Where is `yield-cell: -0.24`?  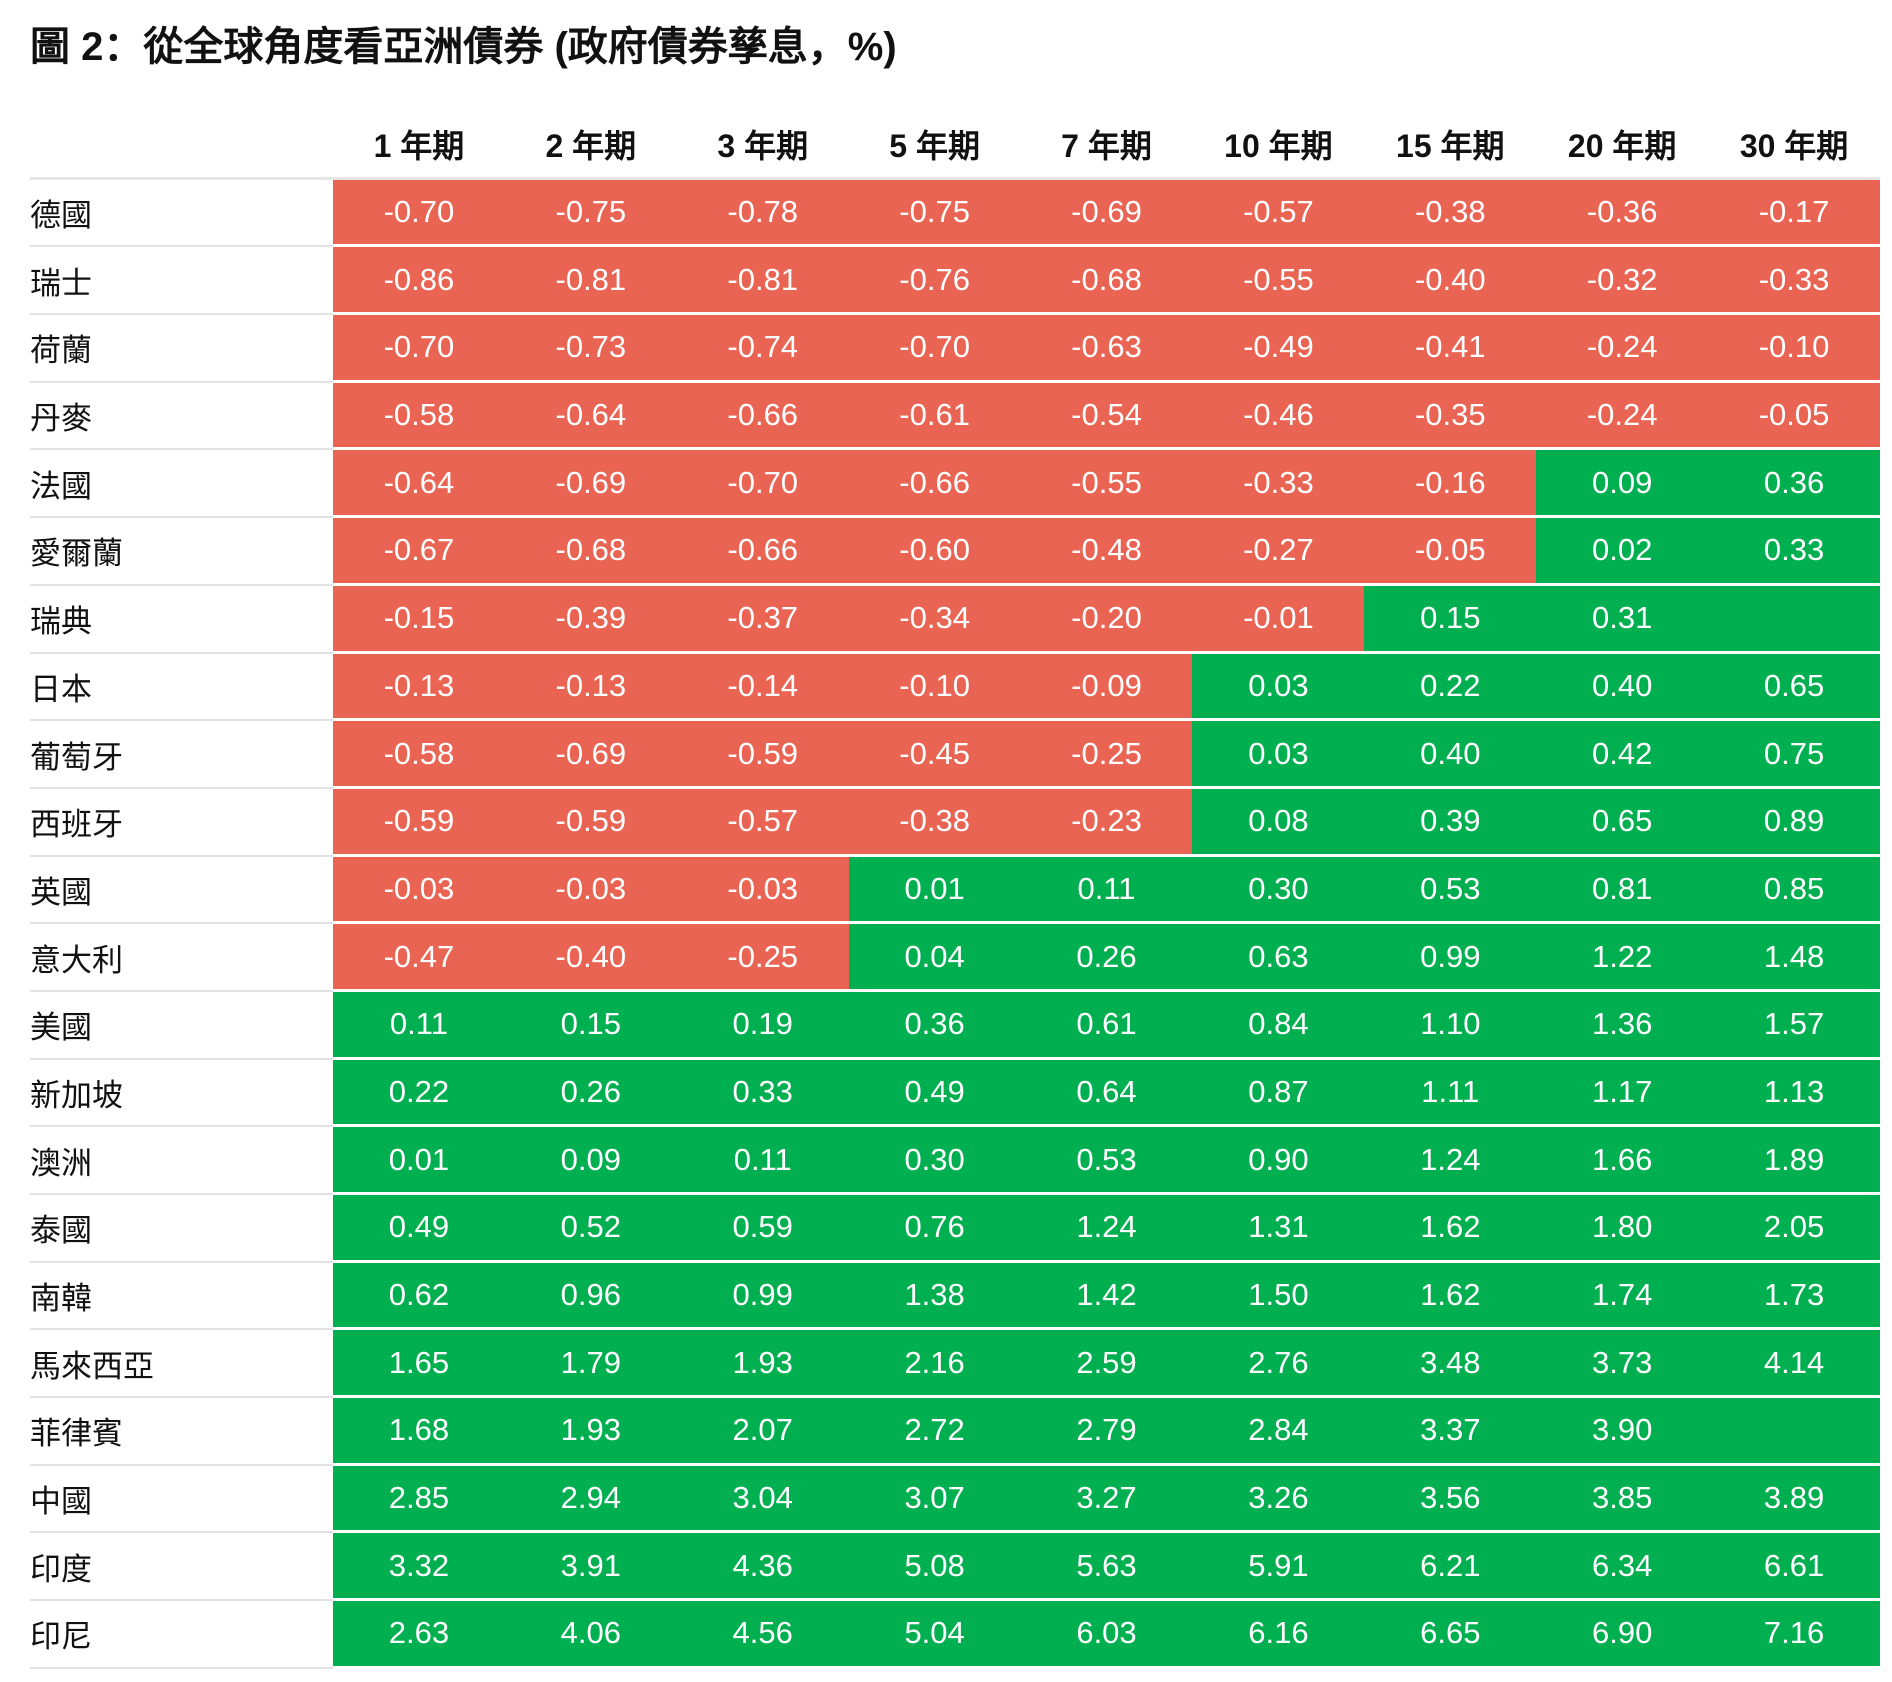
yield-cell: -0.24 is located at coordinates (1622, 416).